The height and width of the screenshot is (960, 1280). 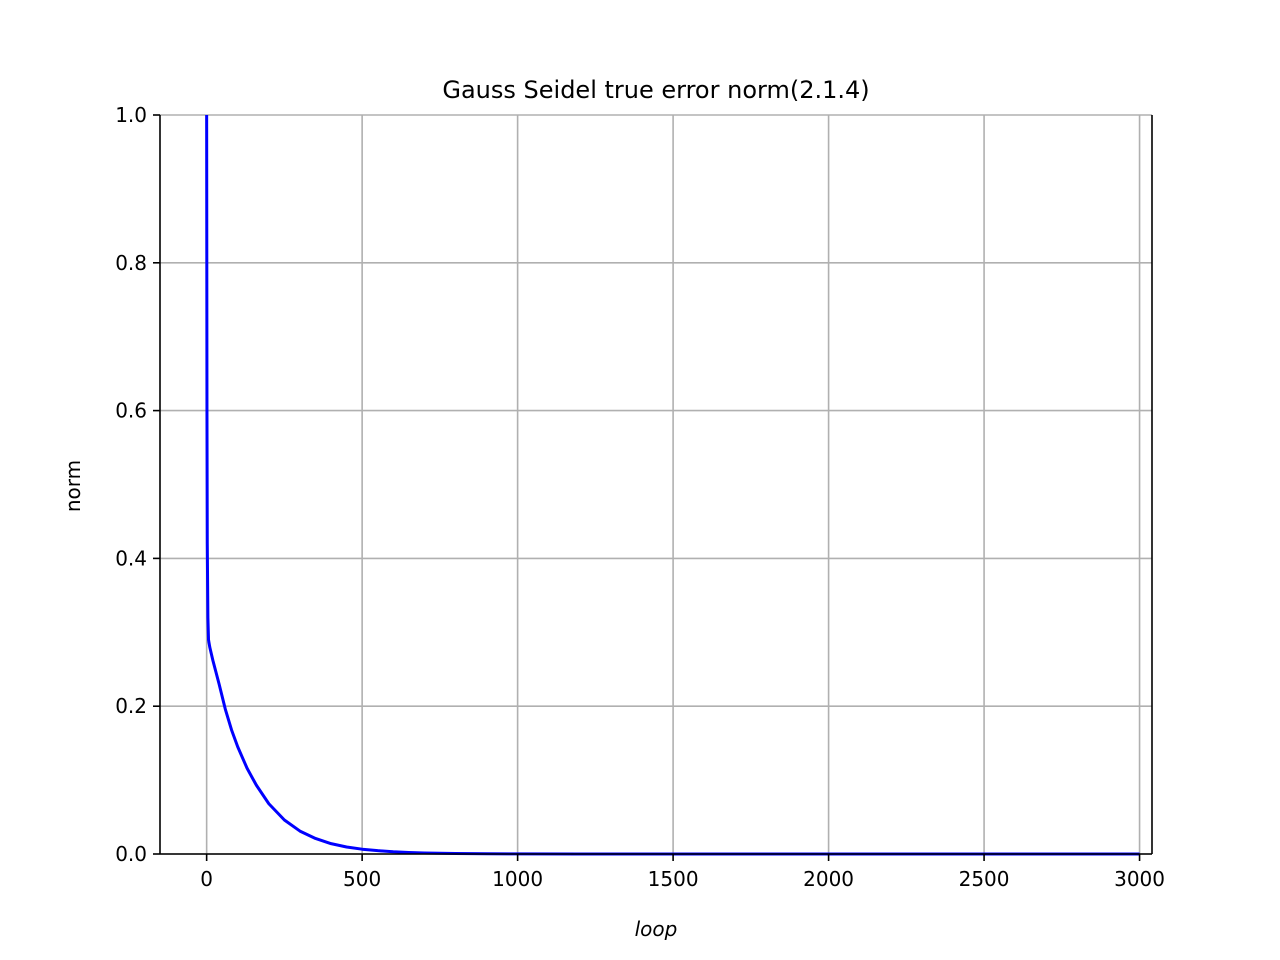 What do you see at coordinates (131, 558) in the screenshot?
I see `y-tick-label: 0.4` at bounding box center [131, 558].